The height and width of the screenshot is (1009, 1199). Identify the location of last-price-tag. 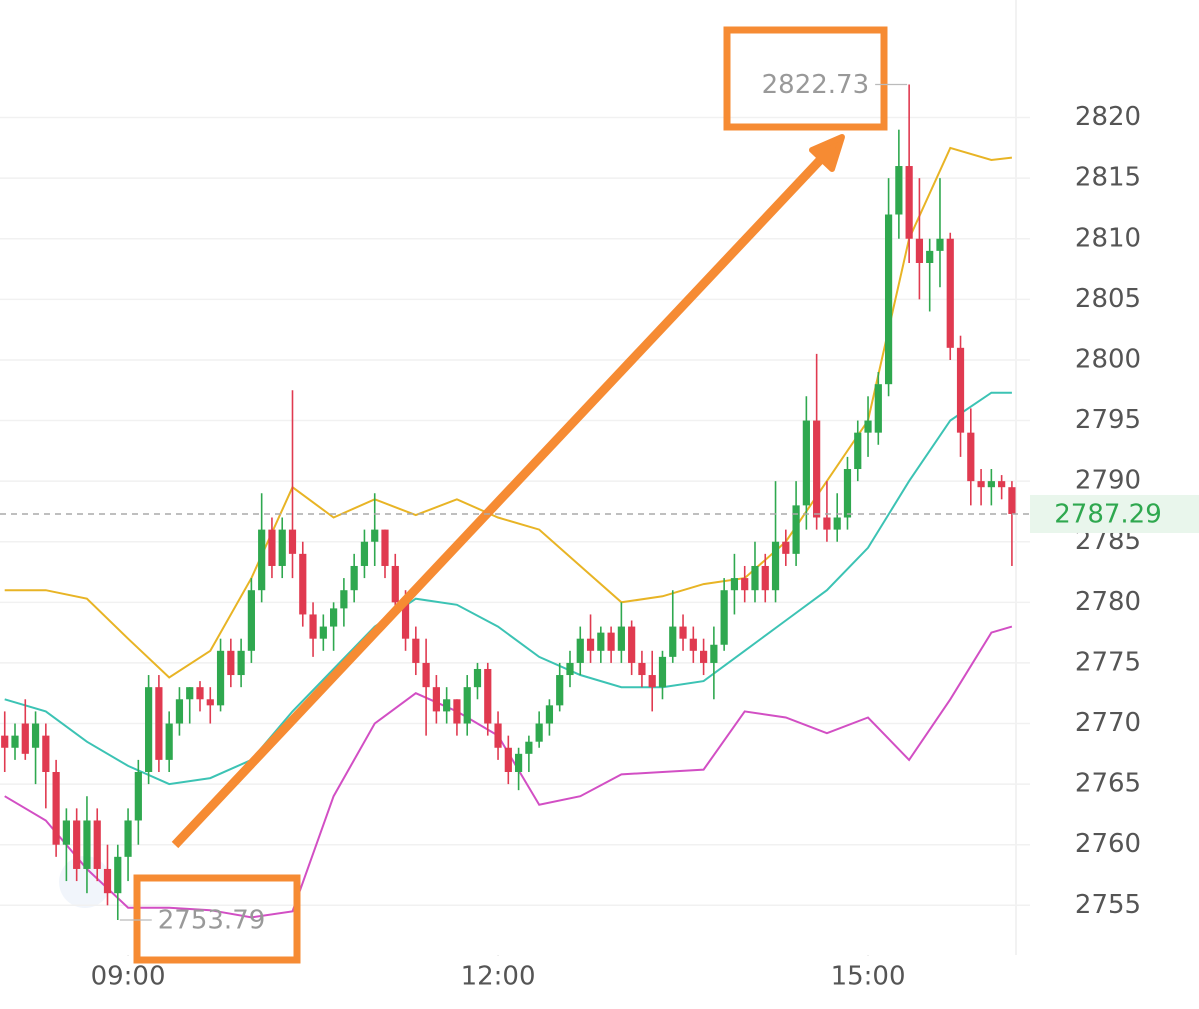
(1114, 513).